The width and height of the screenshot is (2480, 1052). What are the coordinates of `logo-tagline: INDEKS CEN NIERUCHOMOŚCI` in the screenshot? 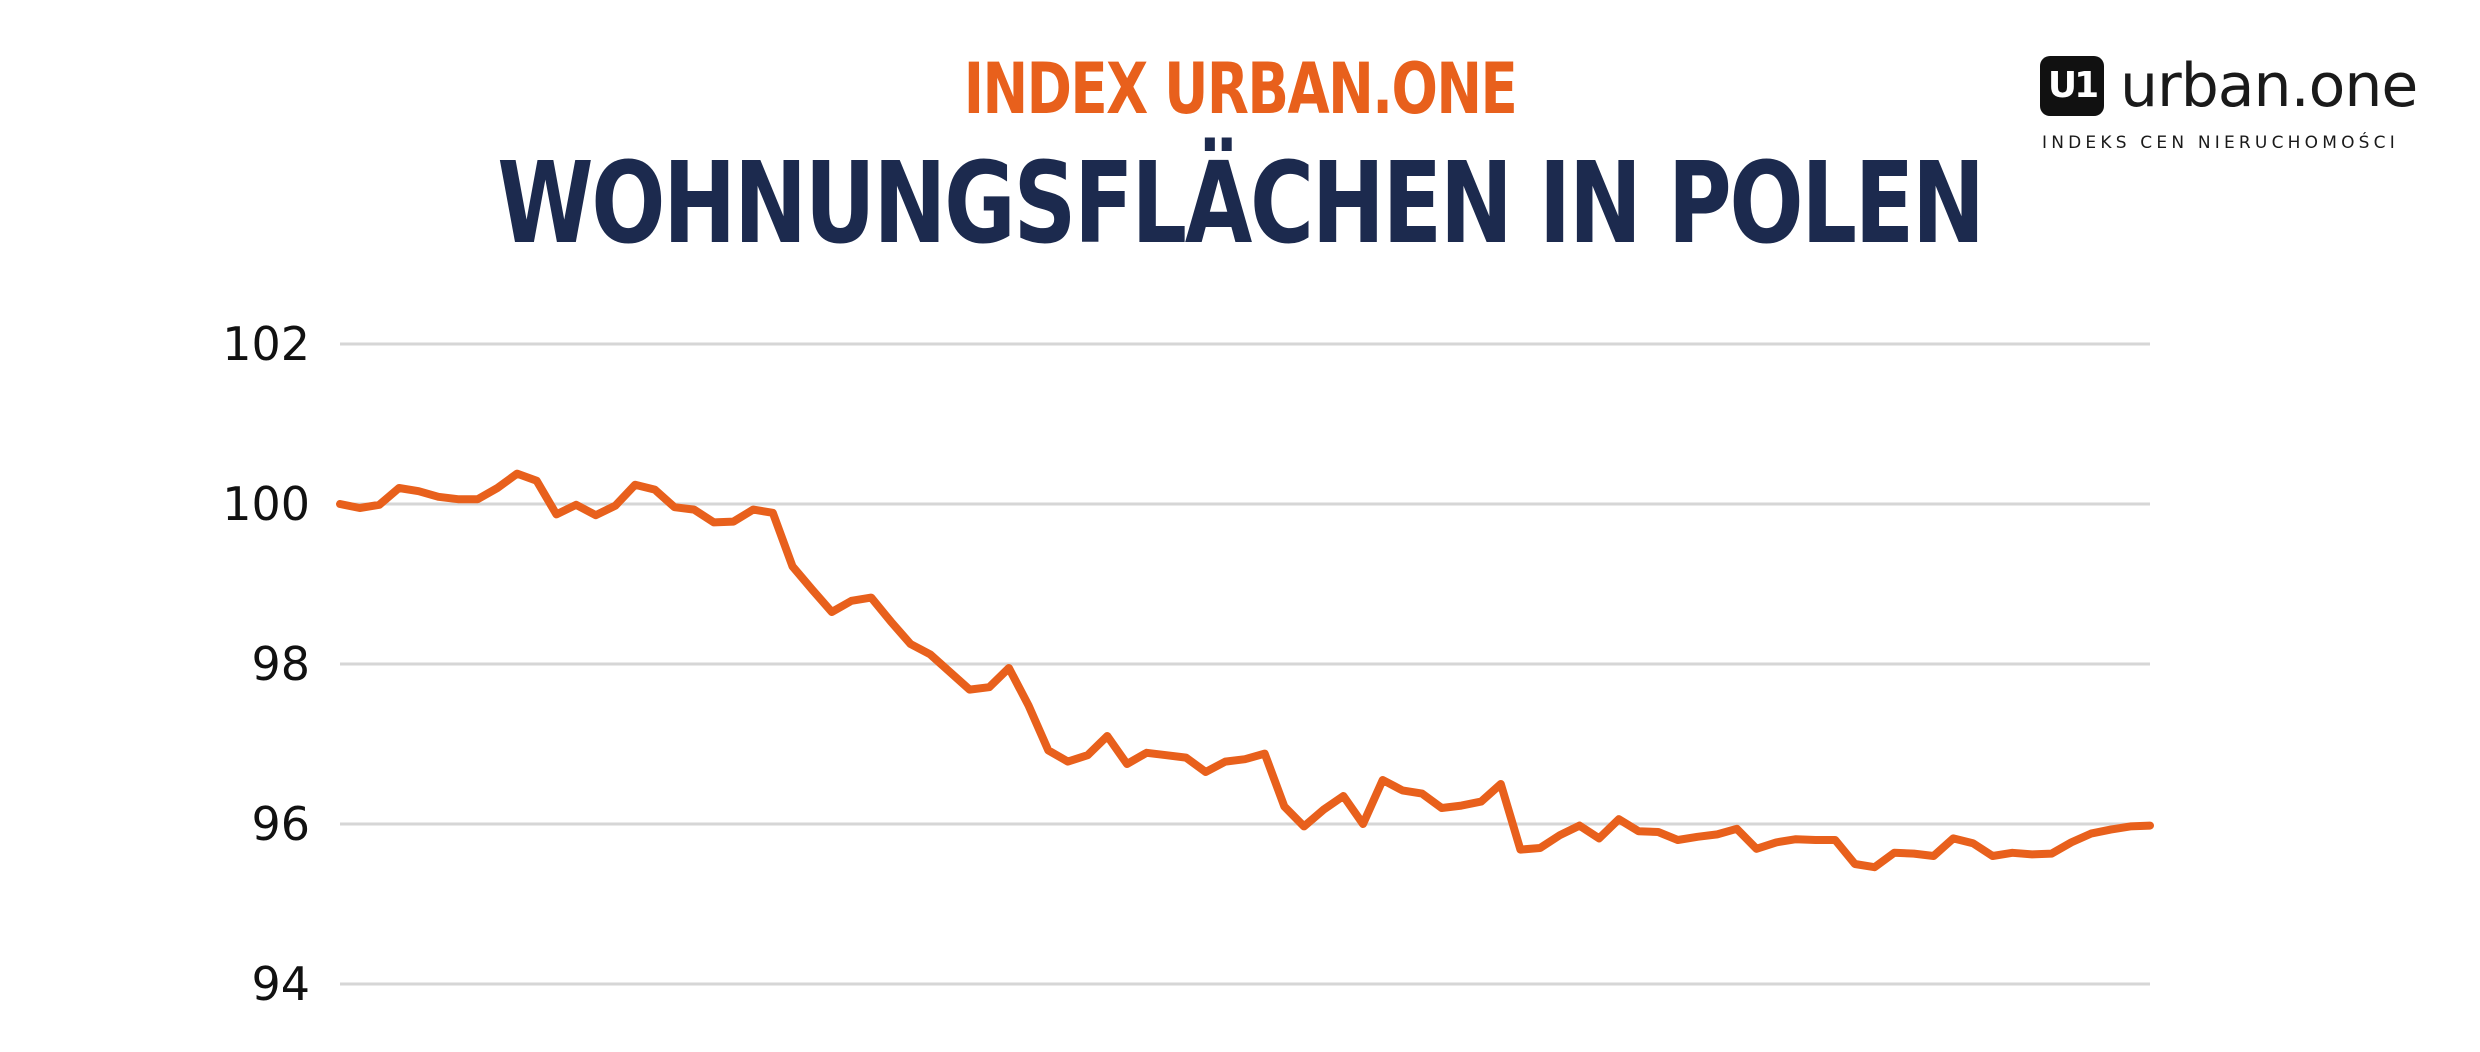 It's located at (2220, 143).